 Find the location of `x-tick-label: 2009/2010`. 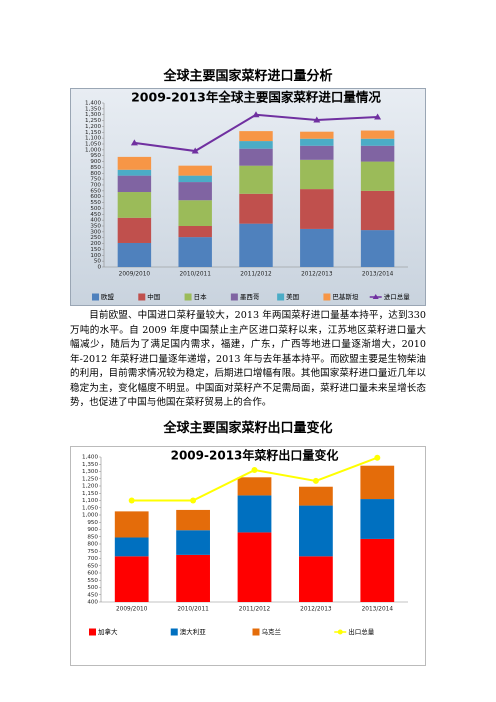

x-tick-label: 2009/2010 is located at coordinates (132, 610).